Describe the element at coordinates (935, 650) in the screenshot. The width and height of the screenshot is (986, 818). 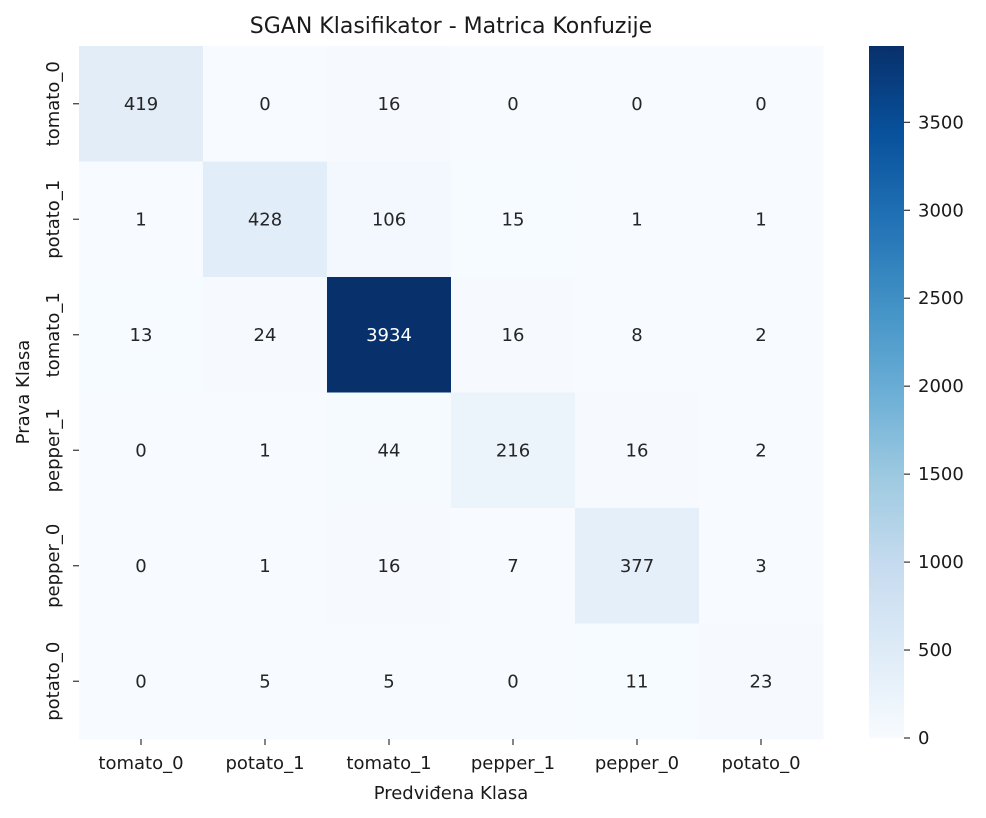
I see `colorbar-tick-label: 500` at that location.